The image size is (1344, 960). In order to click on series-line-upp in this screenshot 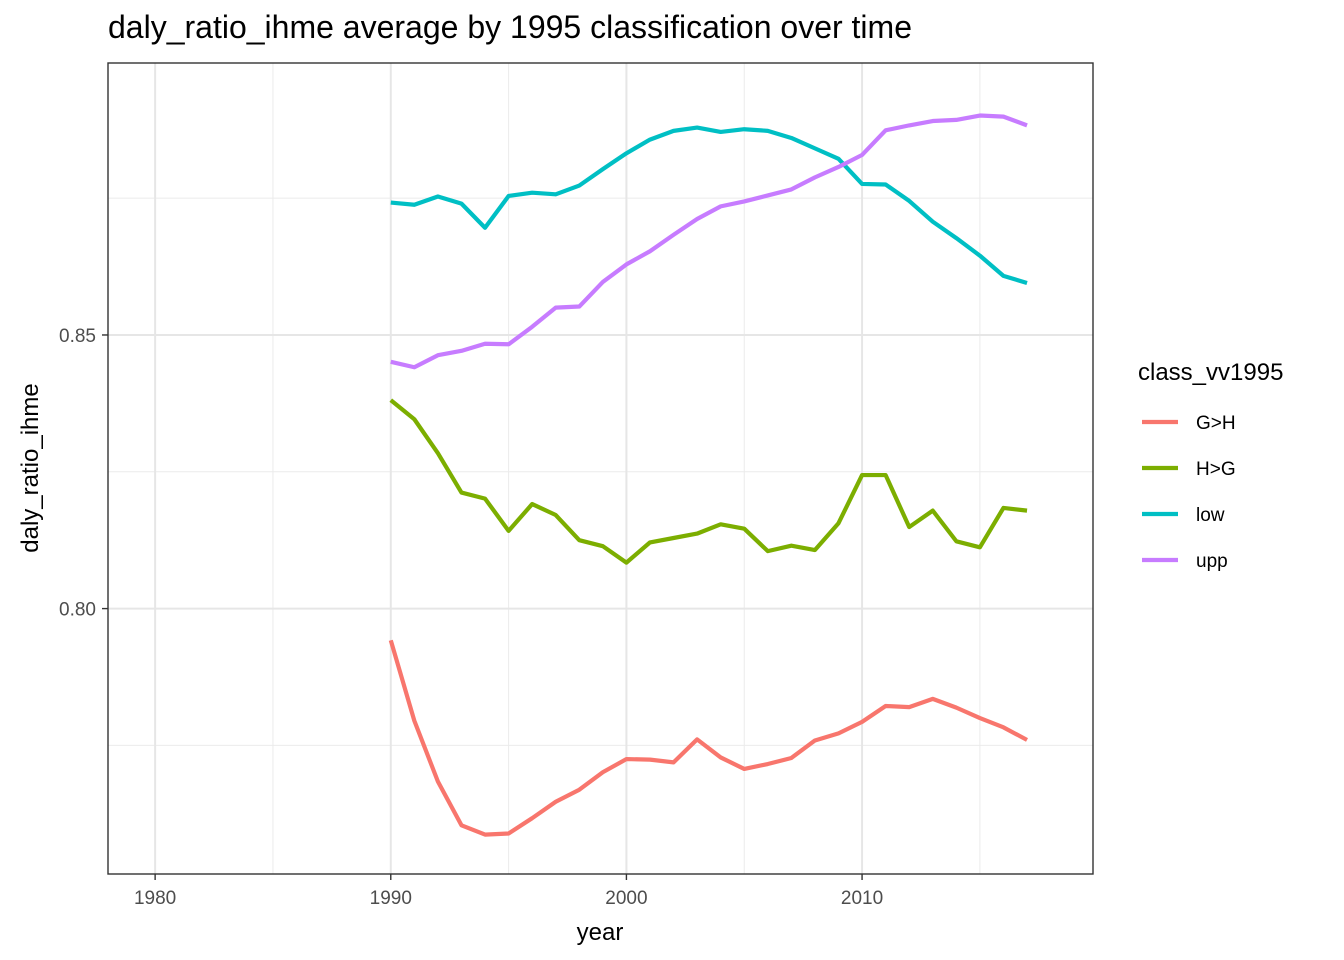, I will do `click(709, 241)`.